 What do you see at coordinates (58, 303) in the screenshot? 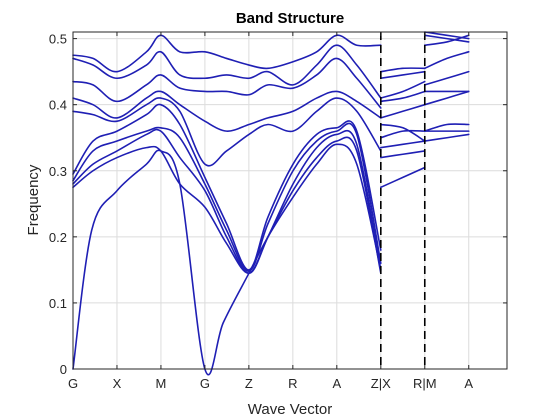
I see `y-tick-label: 0.1` at bounding box center [58, 303].